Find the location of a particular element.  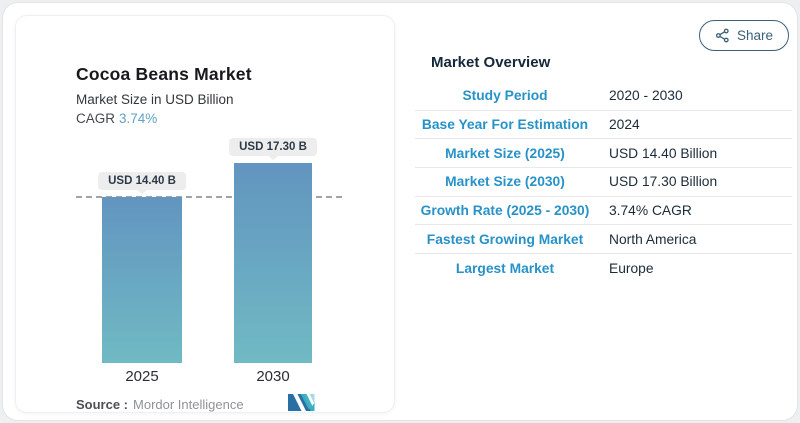

chart-title: Cocoa Beans Market is located at coordinates (164, 74).